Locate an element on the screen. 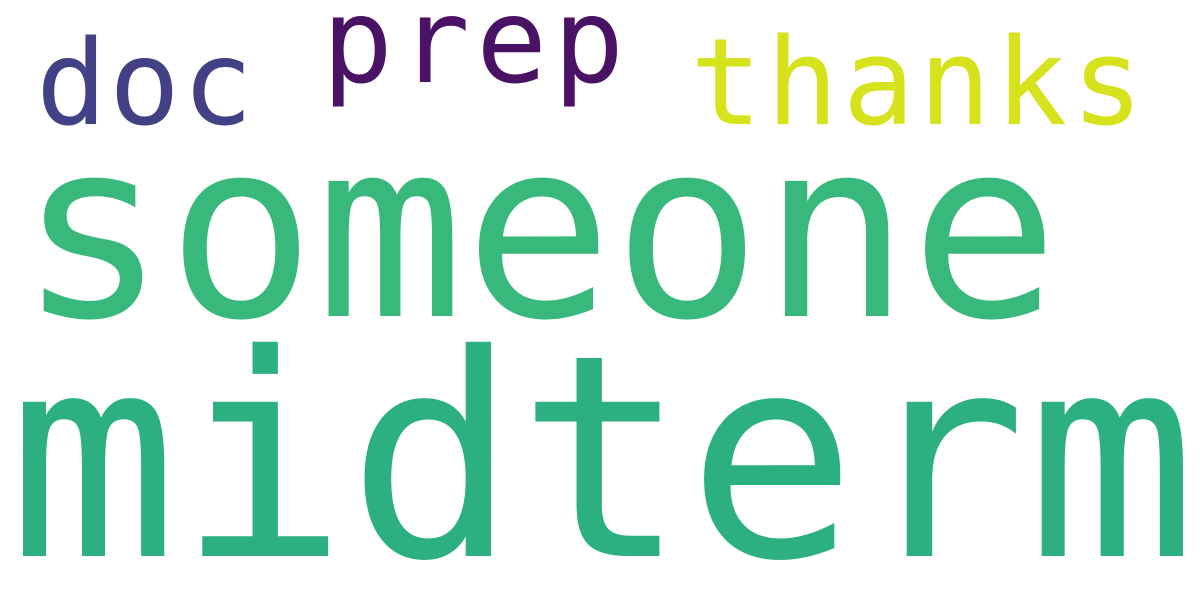  word-prep: prep is located at coordinates (476, 55).